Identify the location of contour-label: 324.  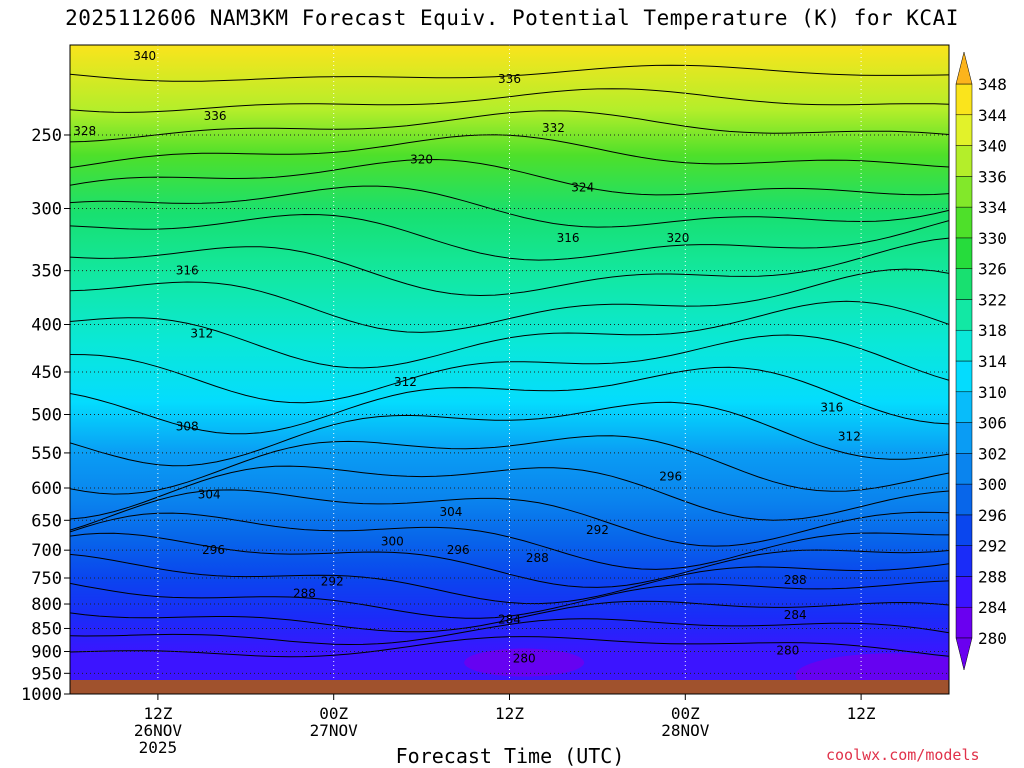
(582, 187).